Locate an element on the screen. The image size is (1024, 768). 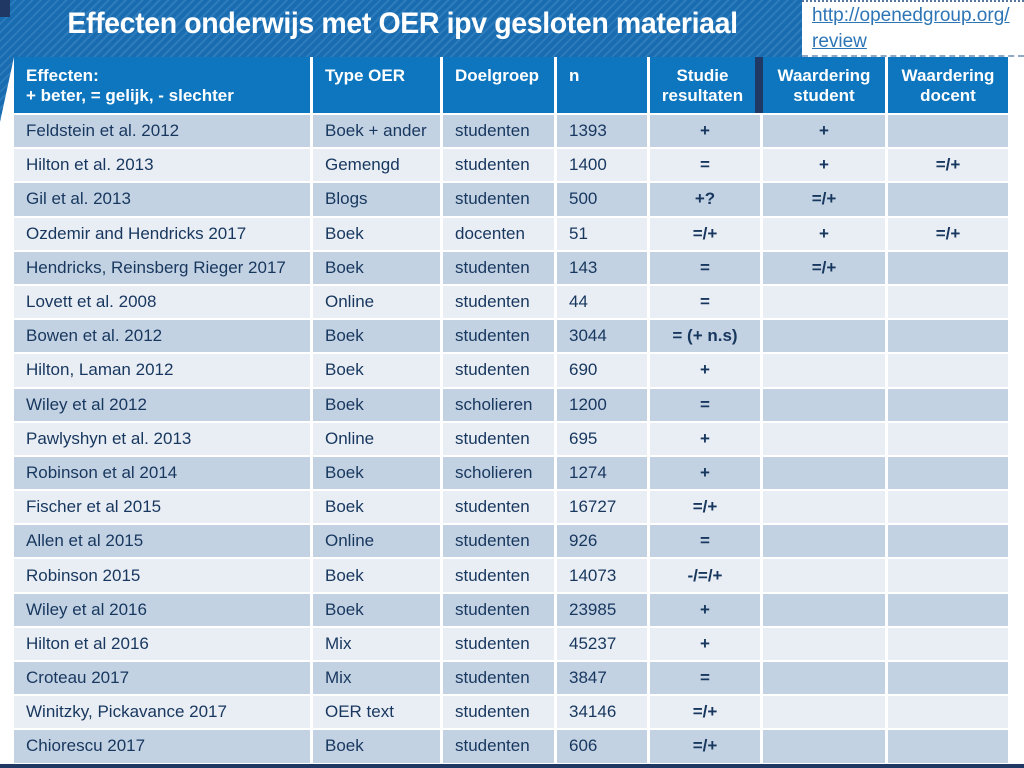
table-row: Wiley et al 2012 Boek scholieren 1200 = is located at coordinates (511, 405).